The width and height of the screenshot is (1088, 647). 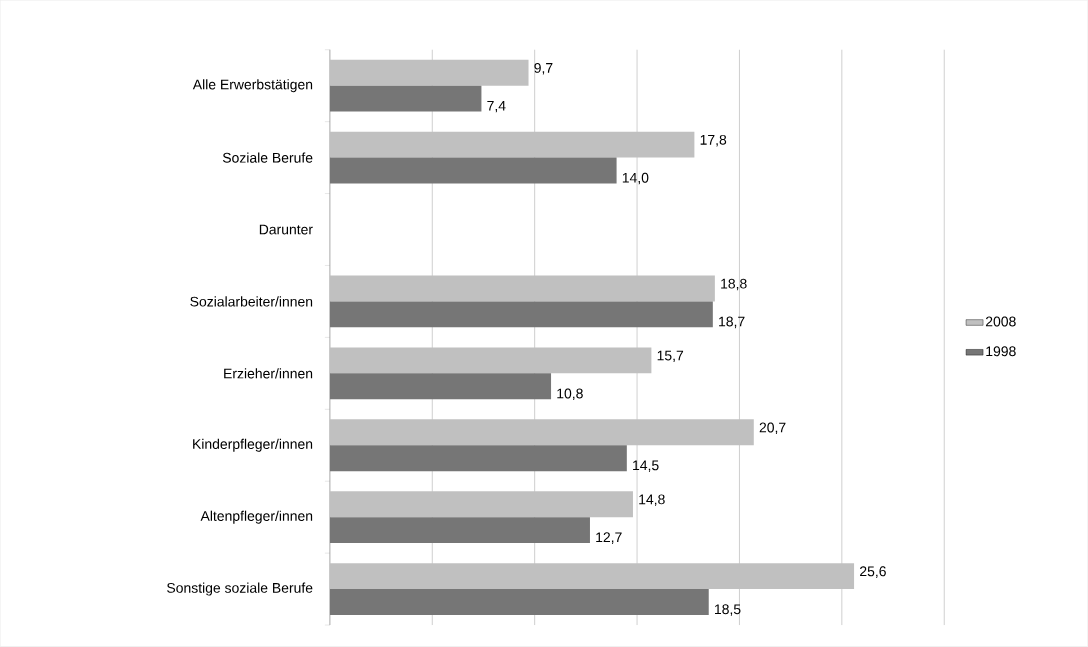 What do you see at coordinates (543, 69) in the screenshot?
I see `data-label: 9,7` at bounding box center [543, 69].